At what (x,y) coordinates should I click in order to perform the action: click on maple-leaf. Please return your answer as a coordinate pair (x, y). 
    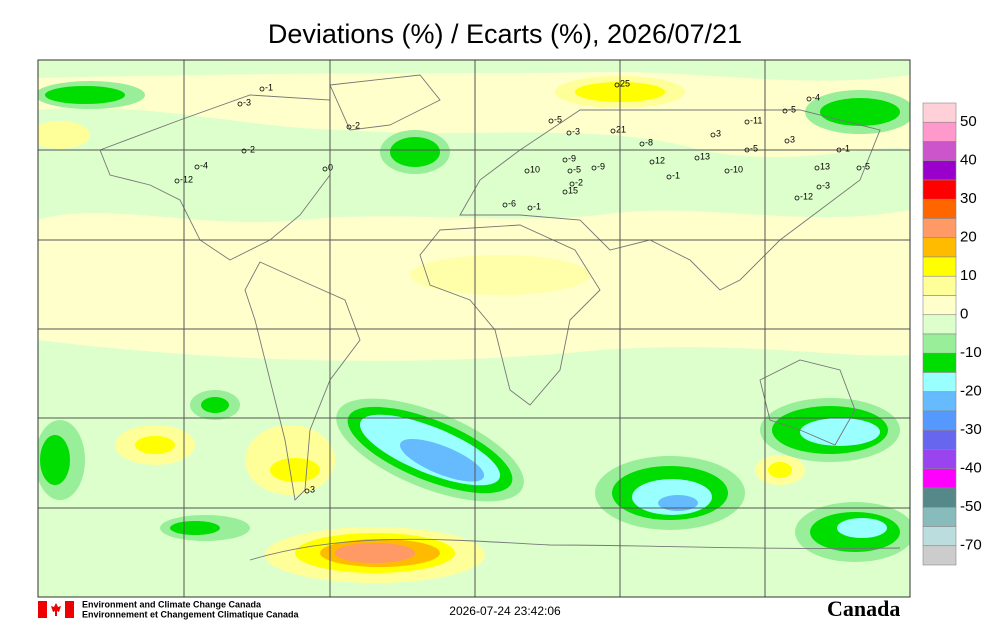
    Looking at the image, I should click on (56, 609).